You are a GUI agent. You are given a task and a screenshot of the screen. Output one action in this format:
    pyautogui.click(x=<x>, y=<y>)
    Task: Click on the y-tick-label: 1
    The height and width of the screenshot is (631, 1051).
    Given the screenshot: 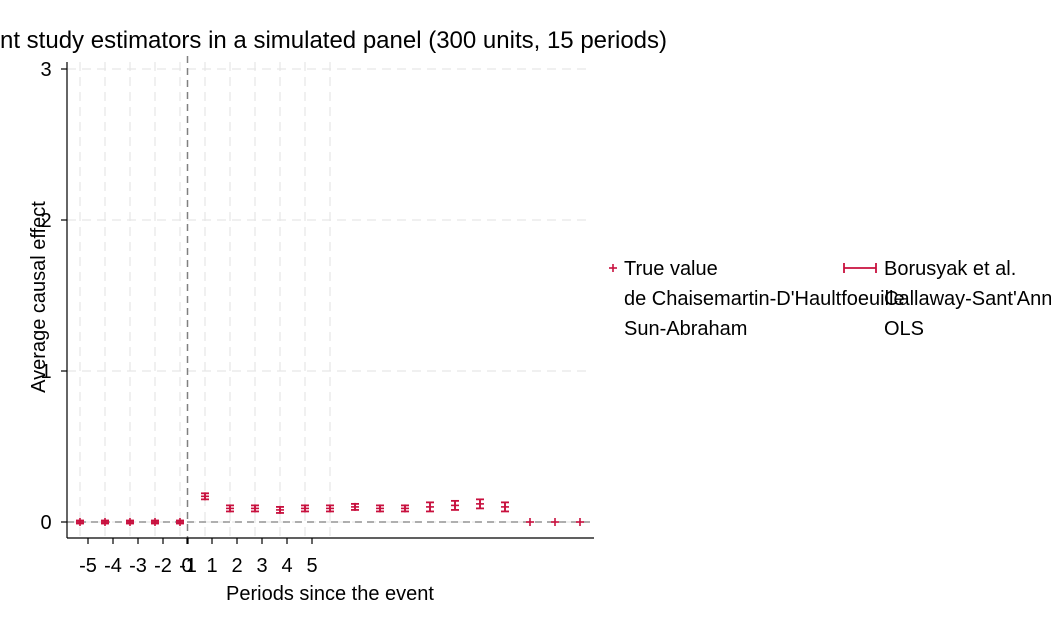 What is the action you would take?
    pyautogui.click(x=45, y=372)
    